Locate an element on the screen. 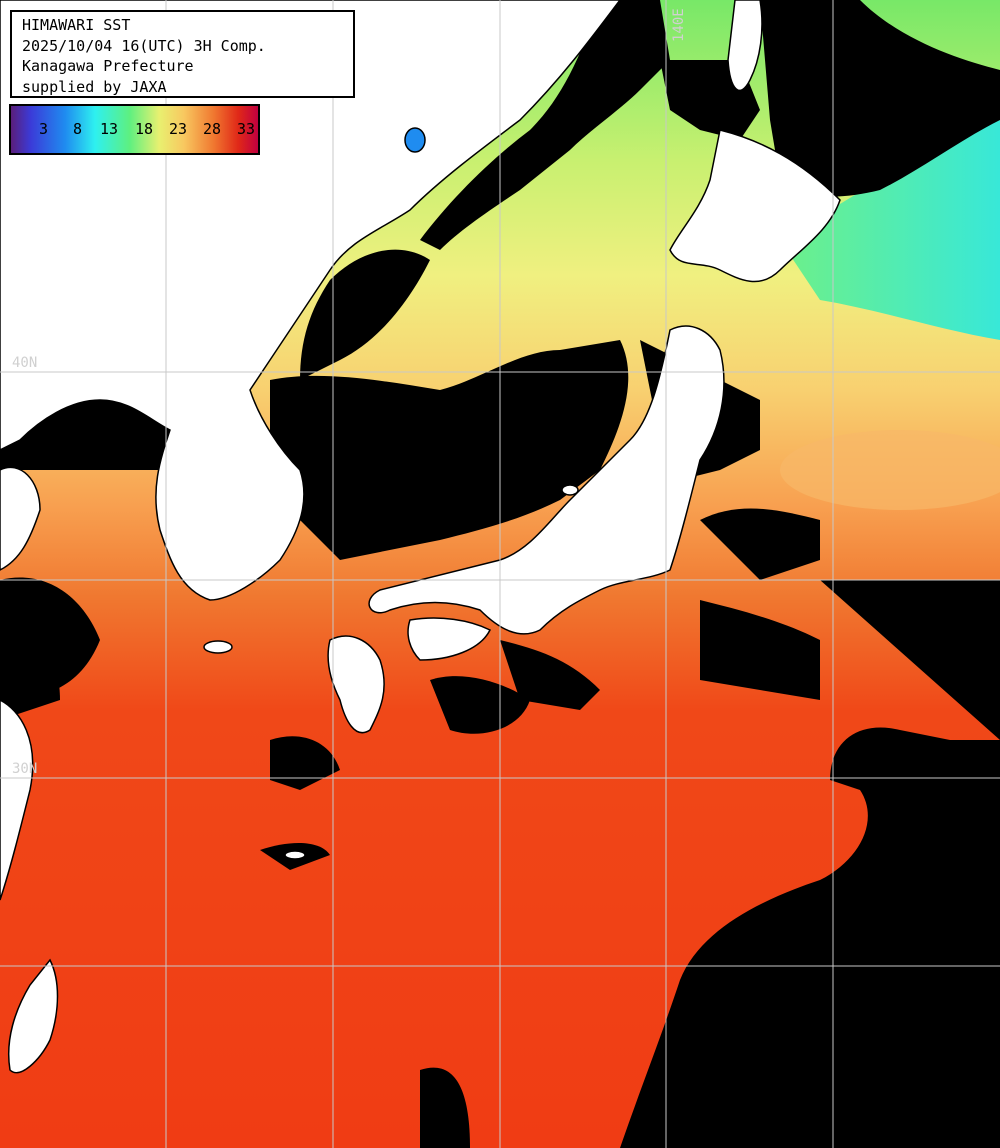  colorbar-tick: 13 is located at coordinates (109, 129).